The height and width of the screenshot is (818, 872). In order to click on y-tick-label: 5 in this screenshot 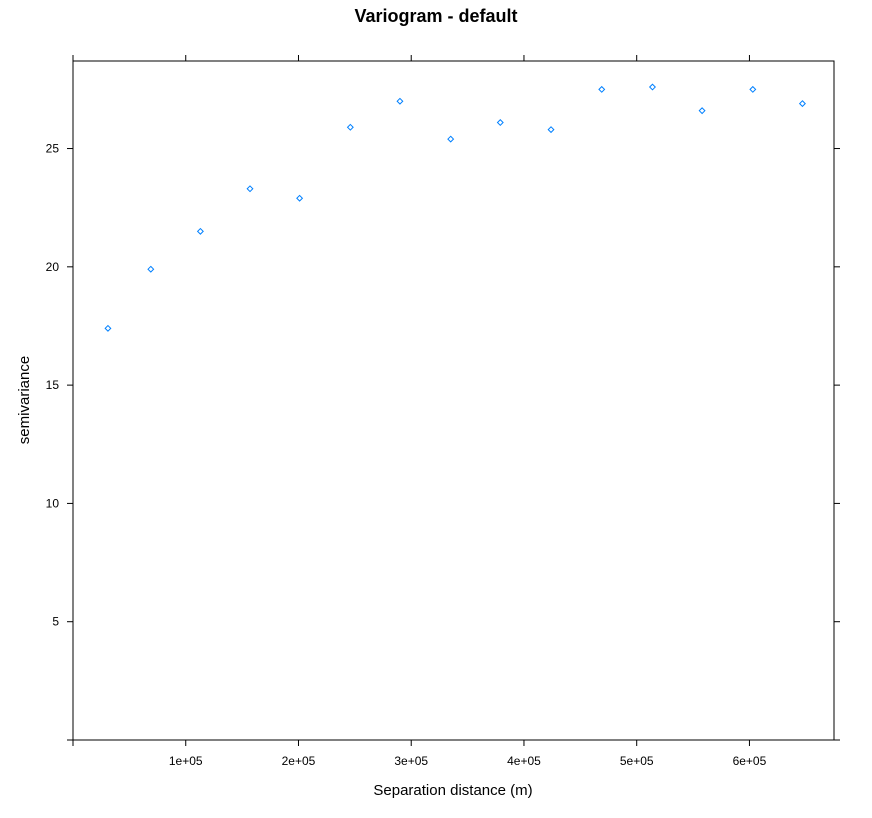, I will do `click(55, 622)`.